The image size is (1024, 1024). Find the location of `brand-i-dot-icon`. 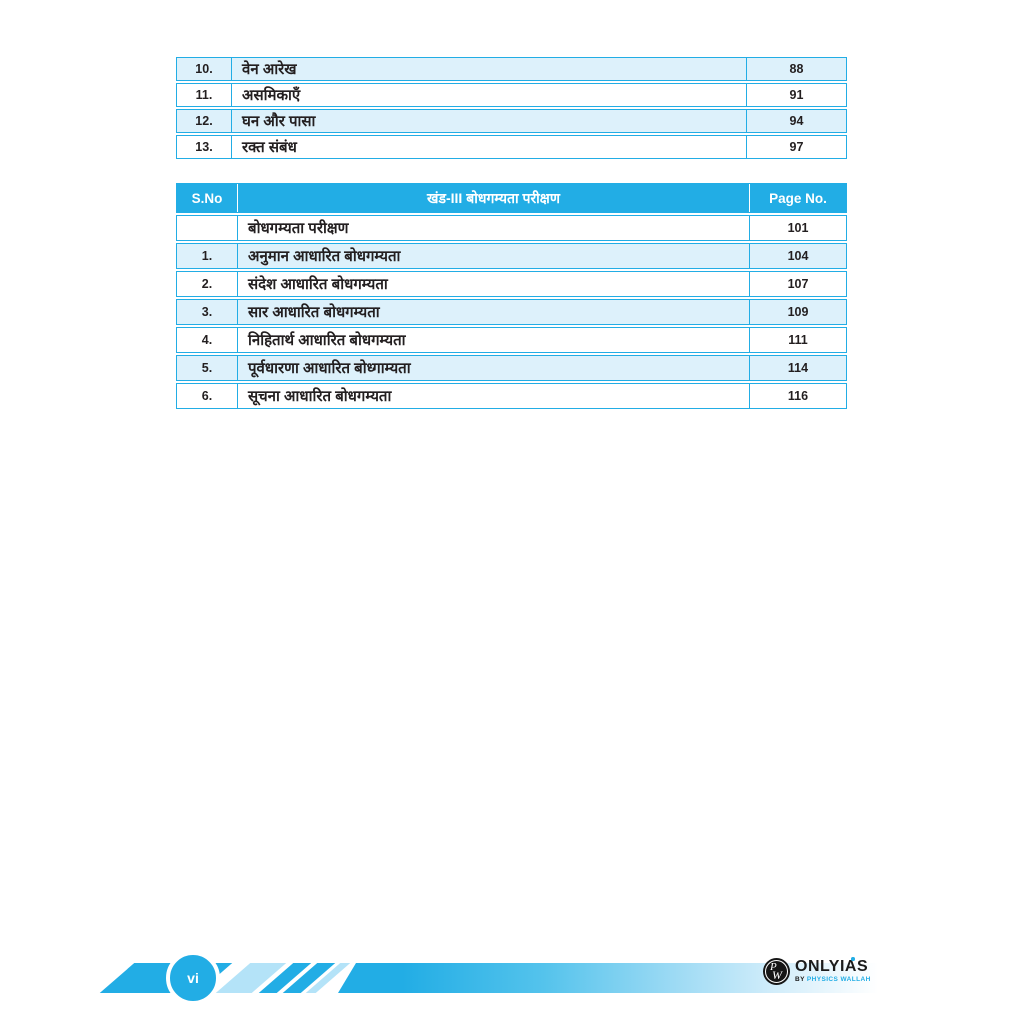

brand-i-dot-icon is located at coordinates (853, 959).